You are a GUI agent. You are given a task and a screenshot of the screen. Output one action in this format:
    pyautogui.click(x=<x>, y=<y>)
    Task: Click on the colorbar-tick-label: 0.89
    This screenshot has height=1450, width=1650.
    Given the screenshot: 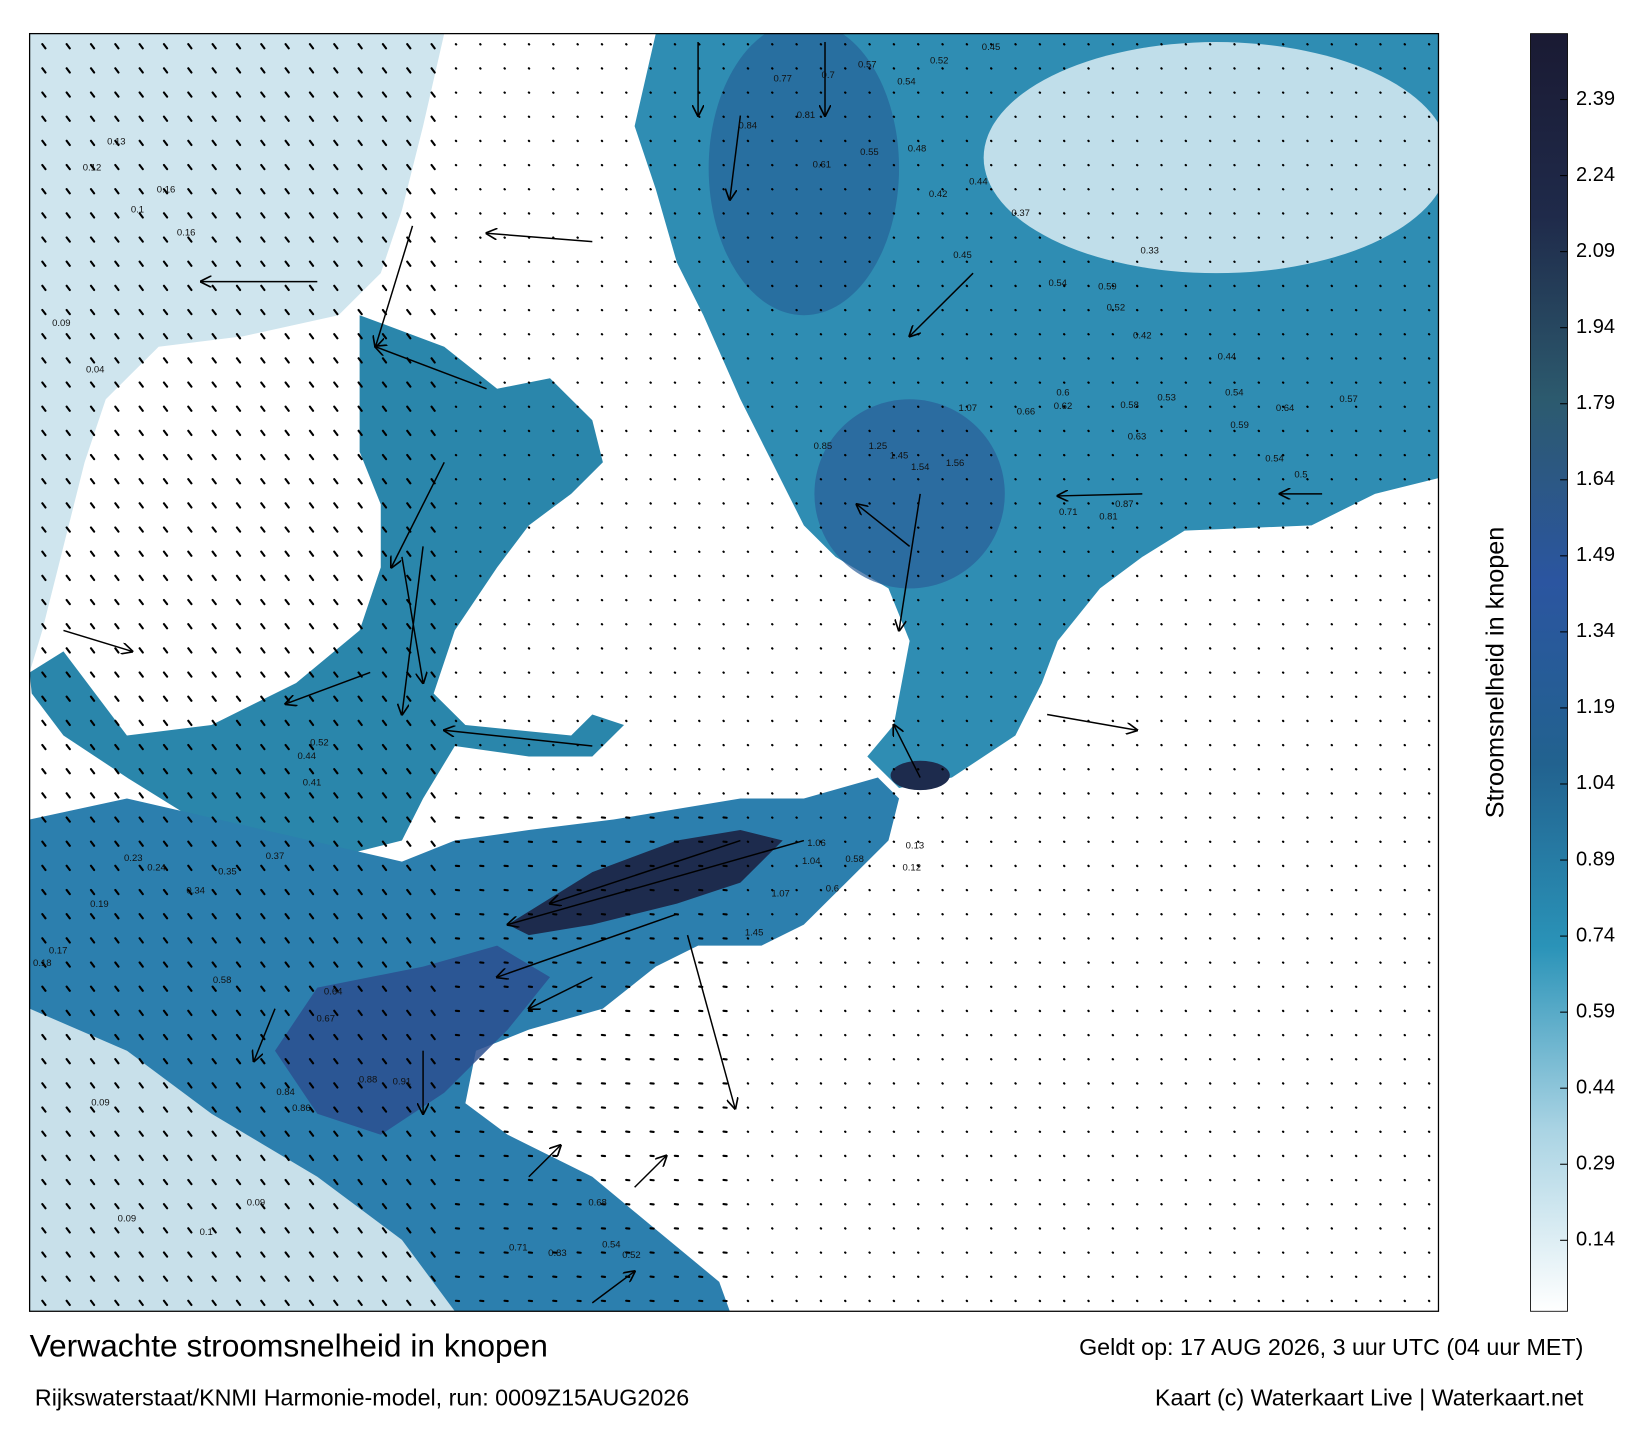 What is the action you would take?
    pyautogui.click(x=1595, y=859)
    